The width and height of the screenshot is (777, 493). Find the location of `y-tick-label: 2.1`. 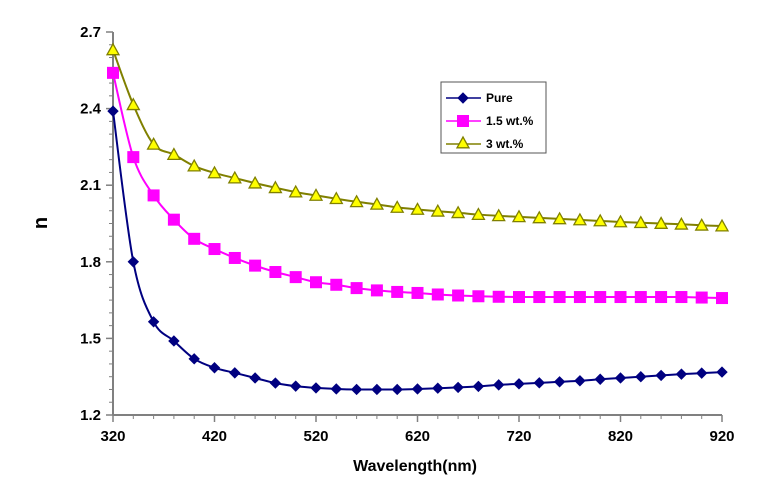

y-tick-label: 2.1 is located at coordinates (90, 185).